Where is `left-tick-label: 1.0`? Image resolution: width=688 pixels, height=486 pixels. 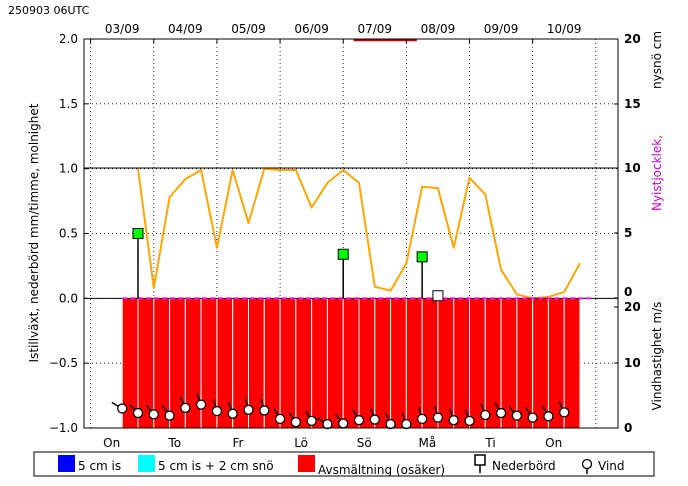
left-tick-label: 1.0 is located at coordinates (68, 169).